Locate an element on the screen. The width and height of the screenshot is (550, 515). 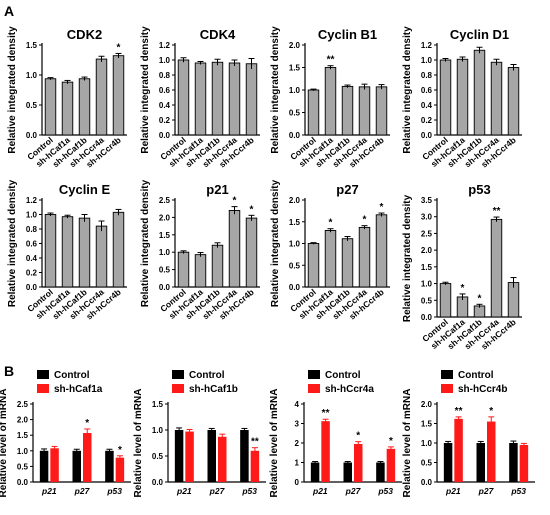
legend-label: sh-hCaf1b is located at coordinates (213, 389).